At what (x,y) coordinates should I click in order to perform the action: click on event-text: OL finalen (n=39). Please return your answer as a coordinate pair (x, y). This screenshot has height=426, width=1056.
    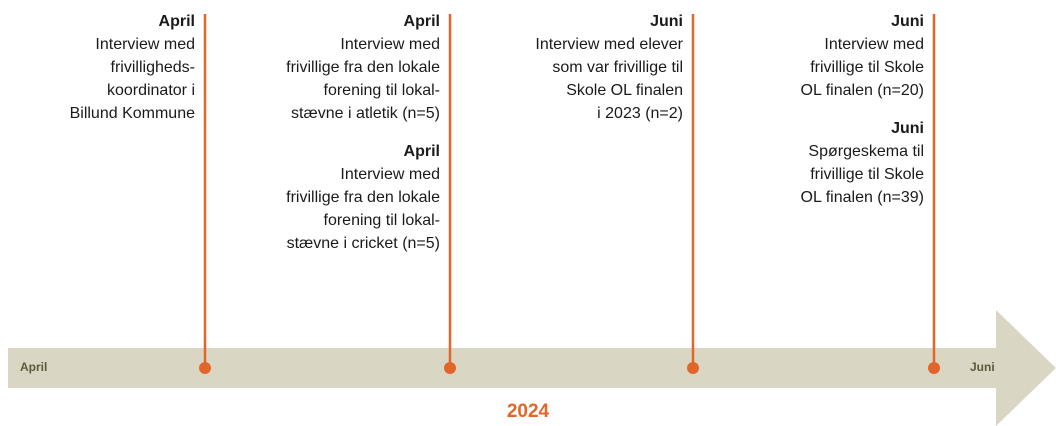
    Looking at the image, I should click on (862, 197).